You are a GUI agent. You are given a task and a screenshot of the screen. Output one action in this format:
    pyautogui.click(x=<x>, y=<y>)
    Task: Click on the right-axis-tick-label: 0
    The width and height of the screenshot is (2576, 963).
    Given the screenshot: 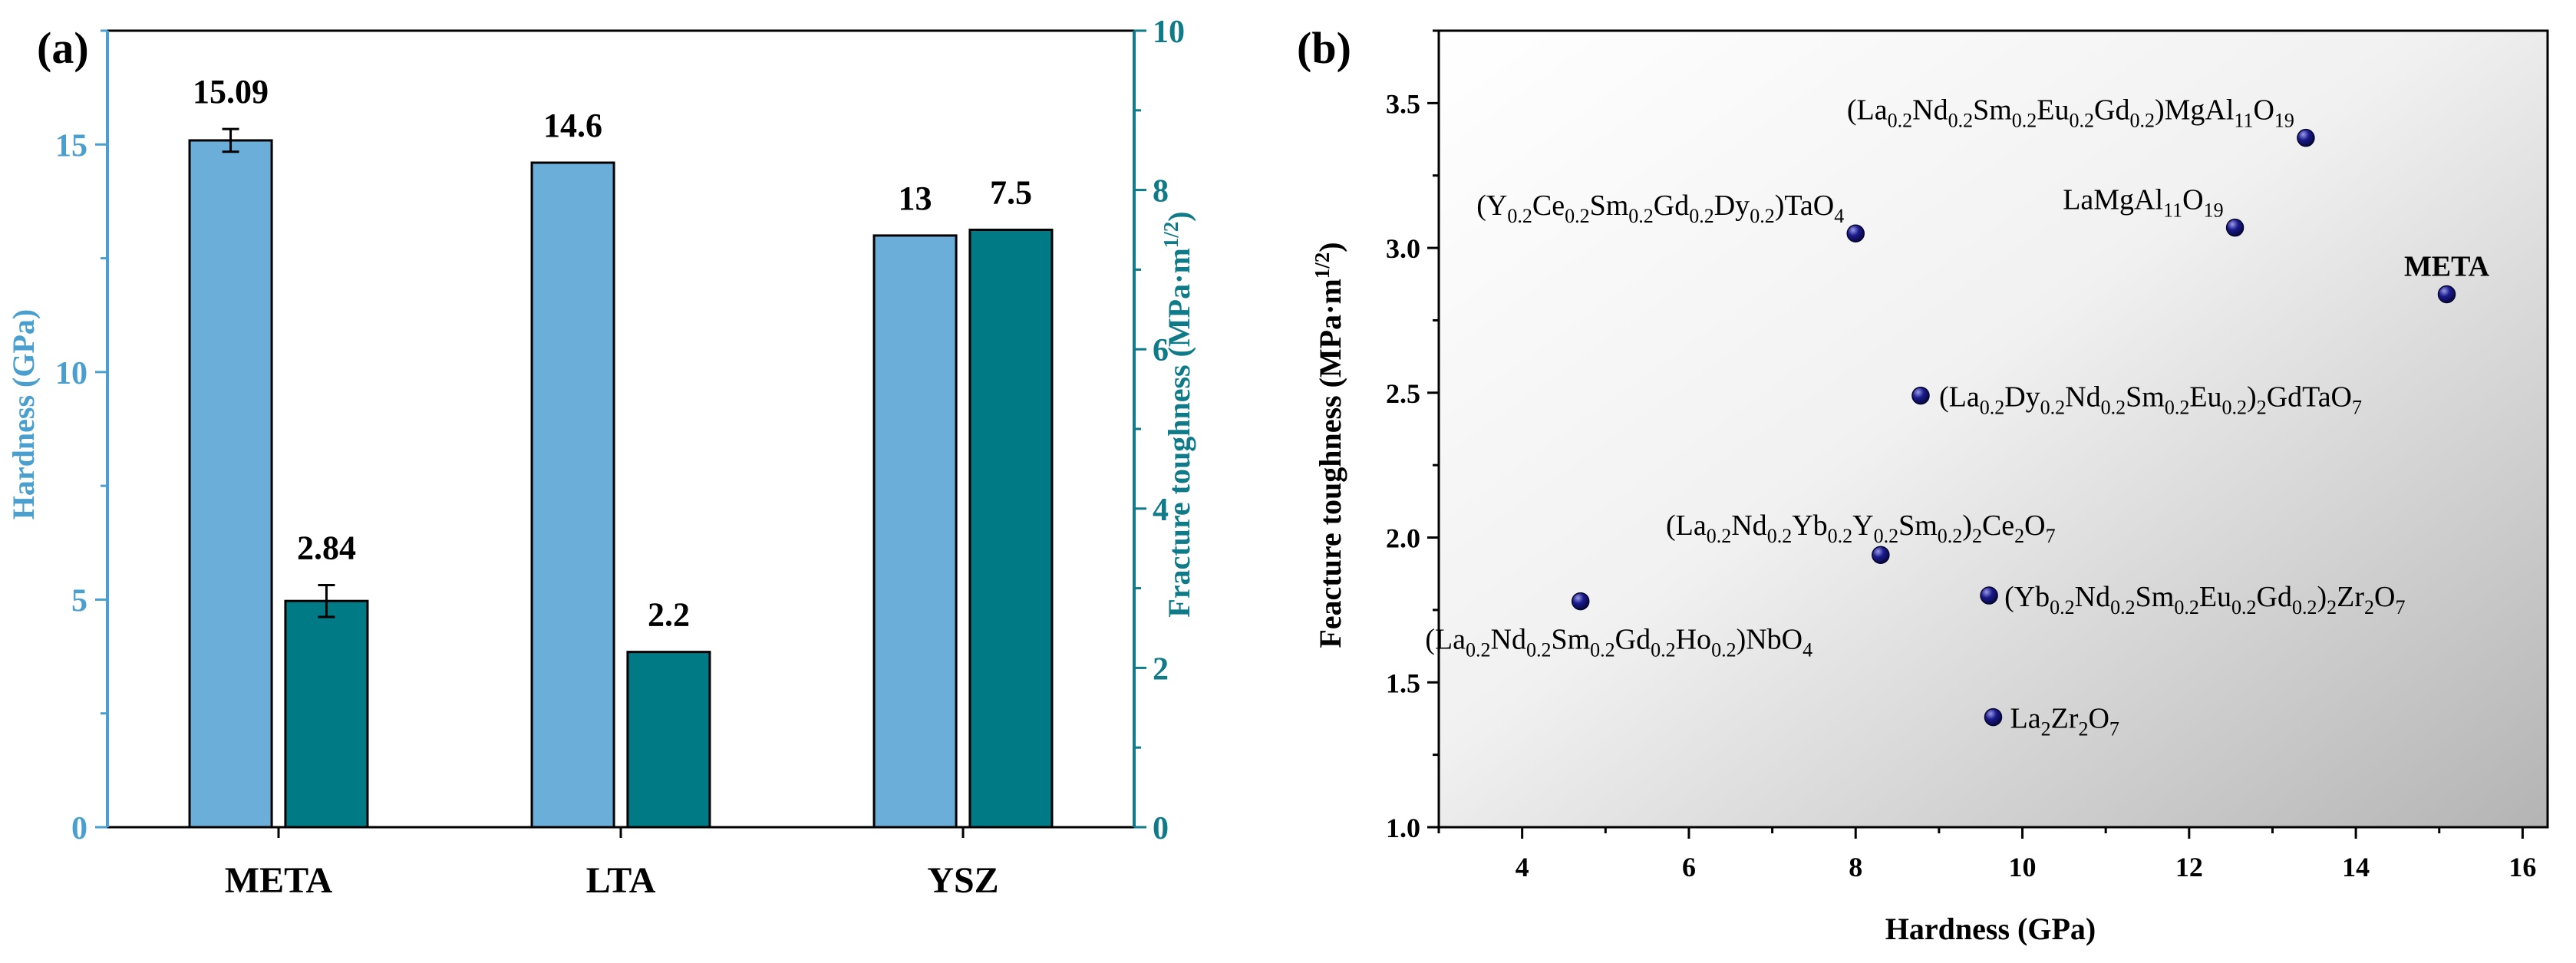 What is the action you would take?
    pyautogui.click(x=1161, y=829)
    